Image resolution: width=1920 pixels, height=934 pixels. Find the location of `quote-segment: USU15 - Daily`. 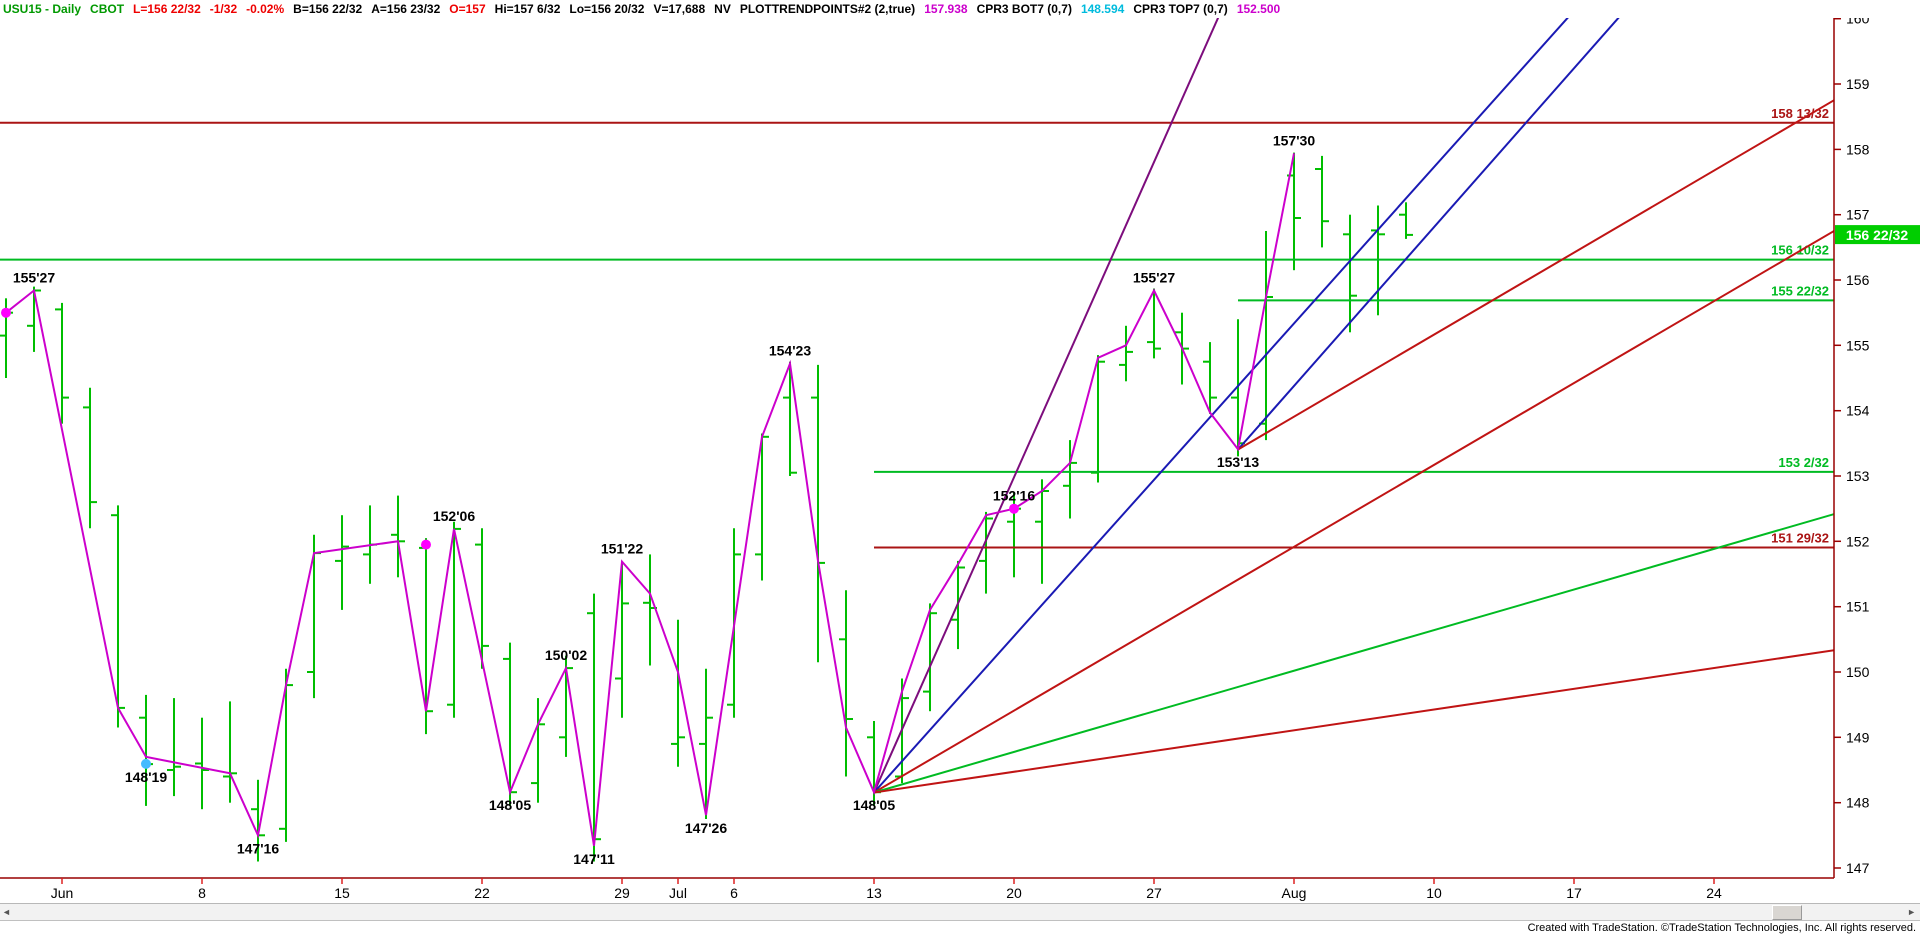

quote-segment: USU15 - Daily is located at coordinates (42, 9).